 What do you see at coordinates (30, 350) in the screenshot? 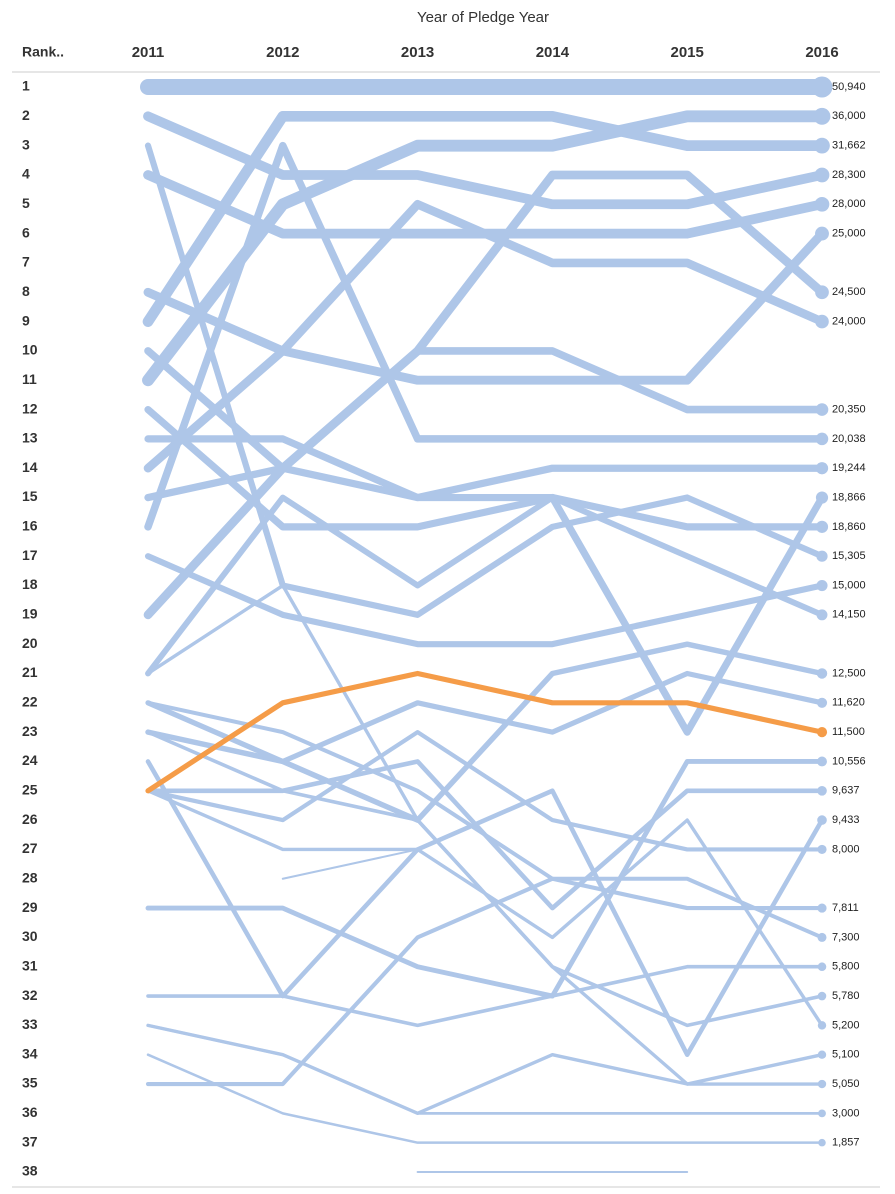
I see `y-tick-label: 10` at bounding box center [30, 350].